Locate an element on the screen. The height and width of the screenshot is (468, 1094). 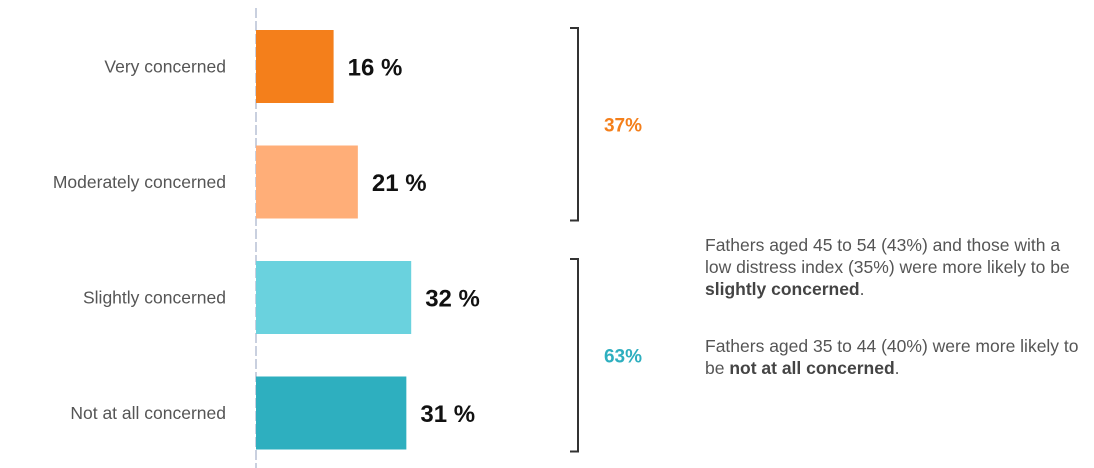
data-label: 31 % is located at coordinates (447, 414).